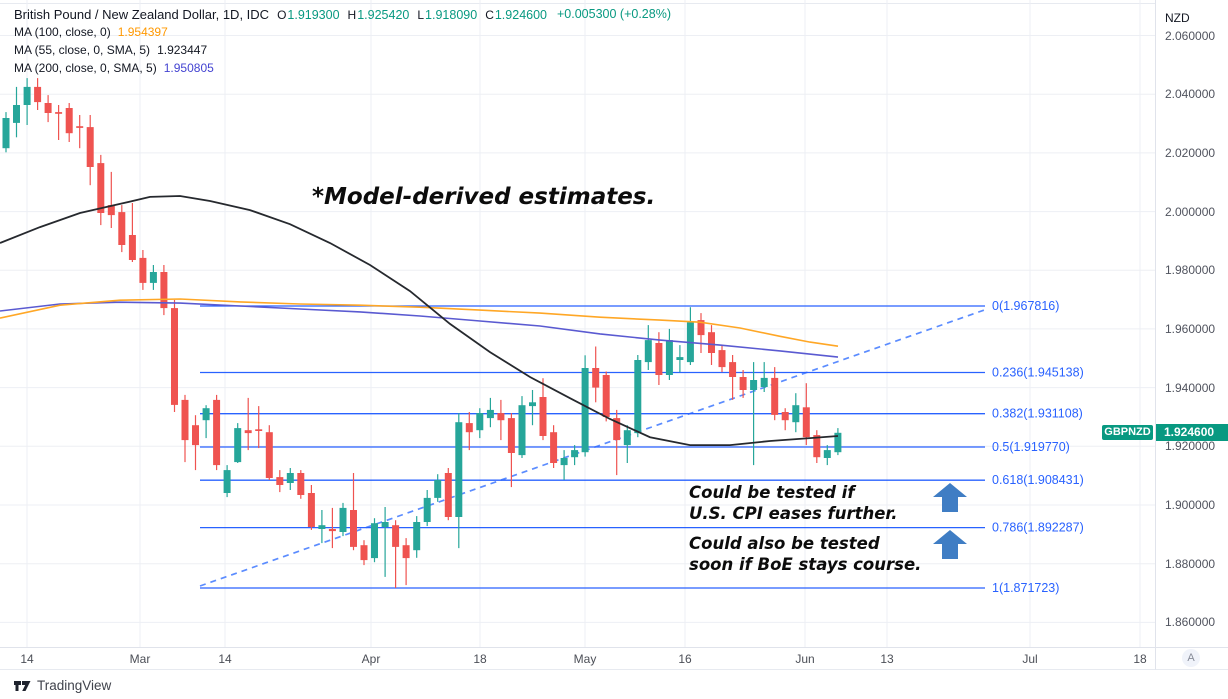  What do you see at coordinates (784, 543) in the screenshot?
I see `annotation-line: Could also be tested` at bounding box center [784, 543].